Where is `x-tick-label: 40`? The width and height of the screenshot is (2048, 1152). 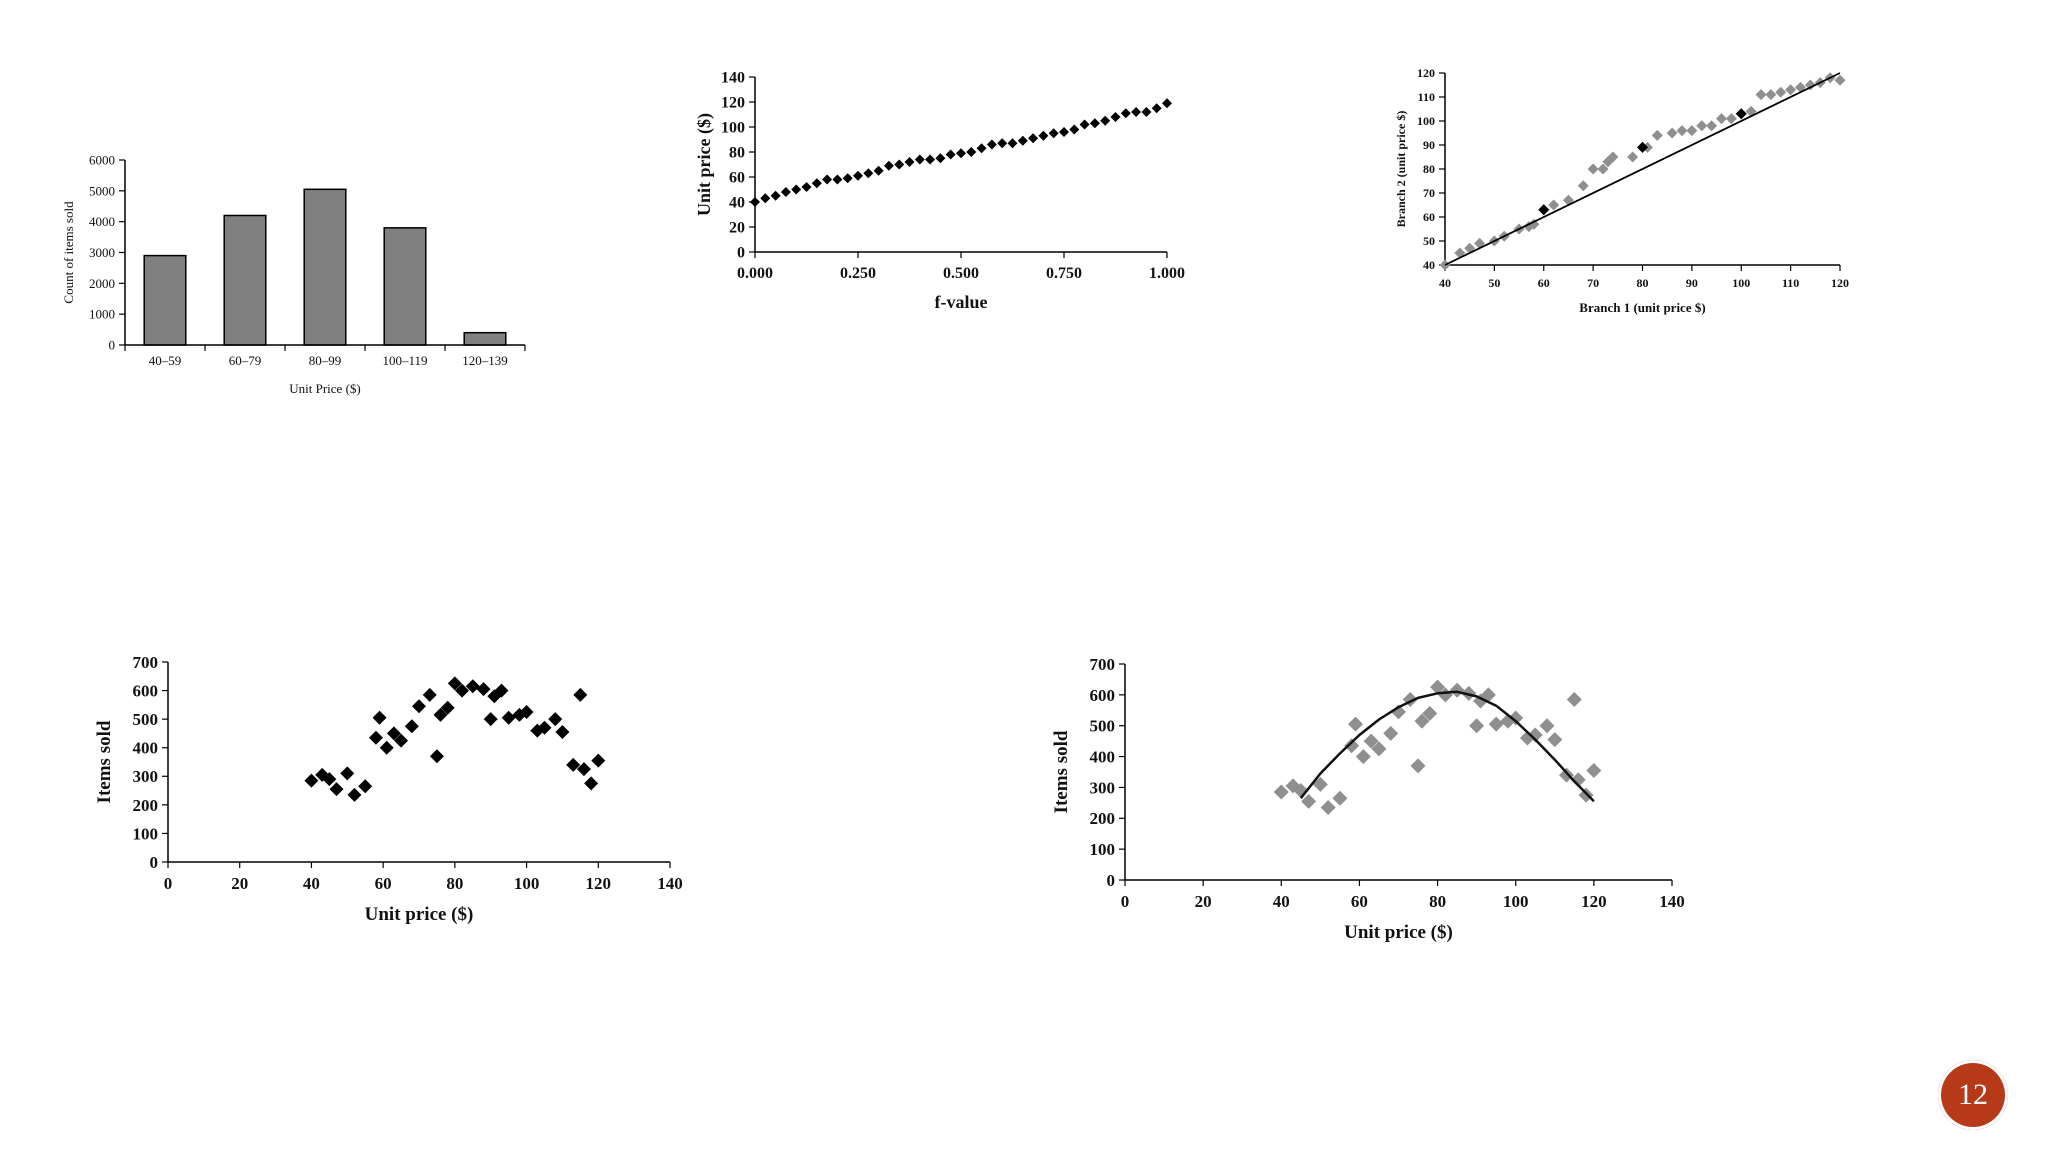 x-tick-label: 40 is located at coordinates (311, 883).